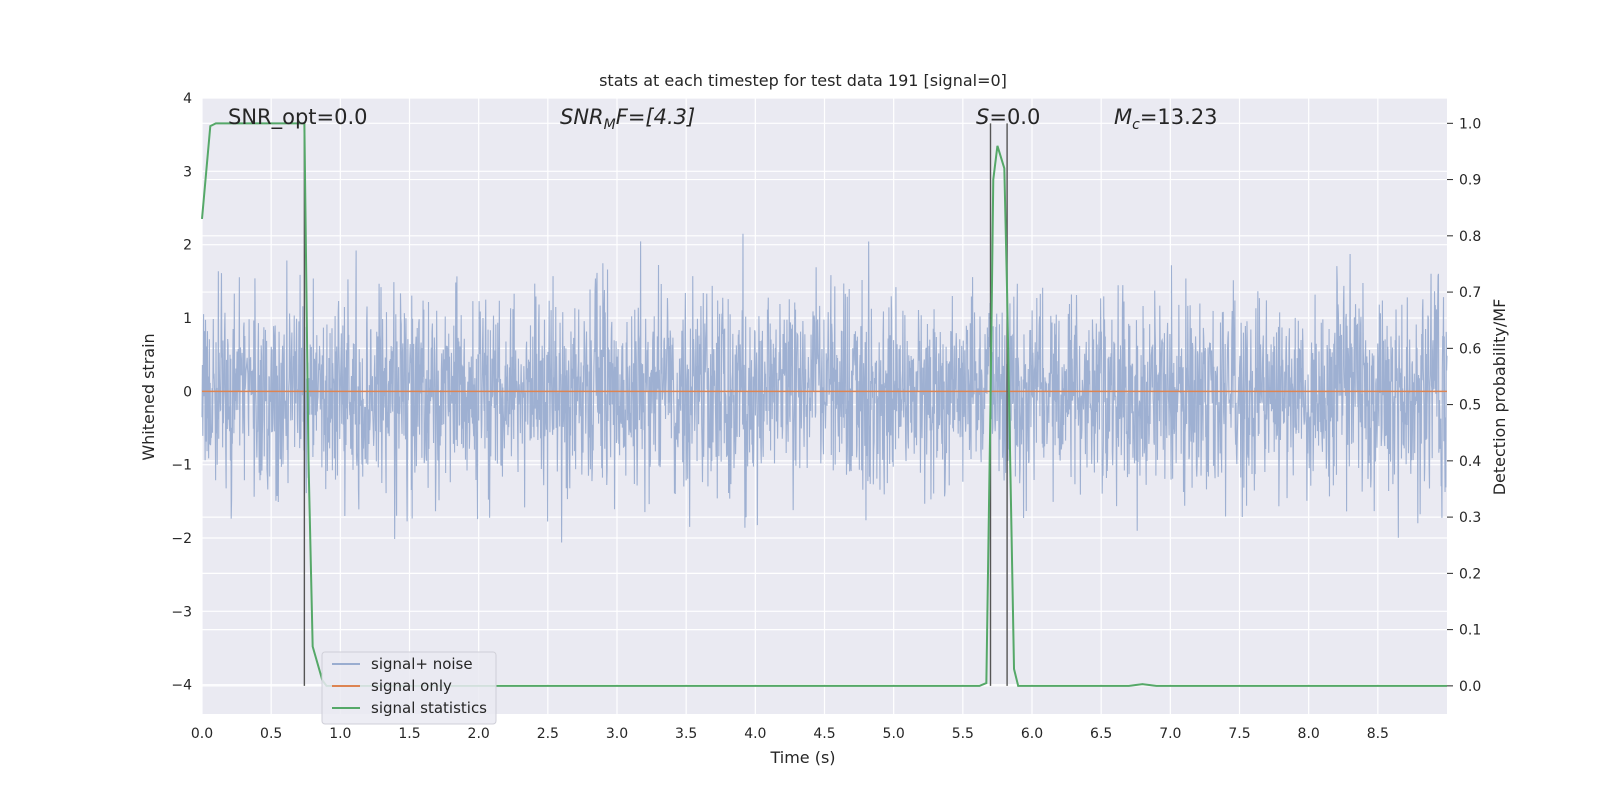 The height and width of the screenshot is (800, 1600). I want to click on y-axis-label: Whitened strain, so click(148, 396).